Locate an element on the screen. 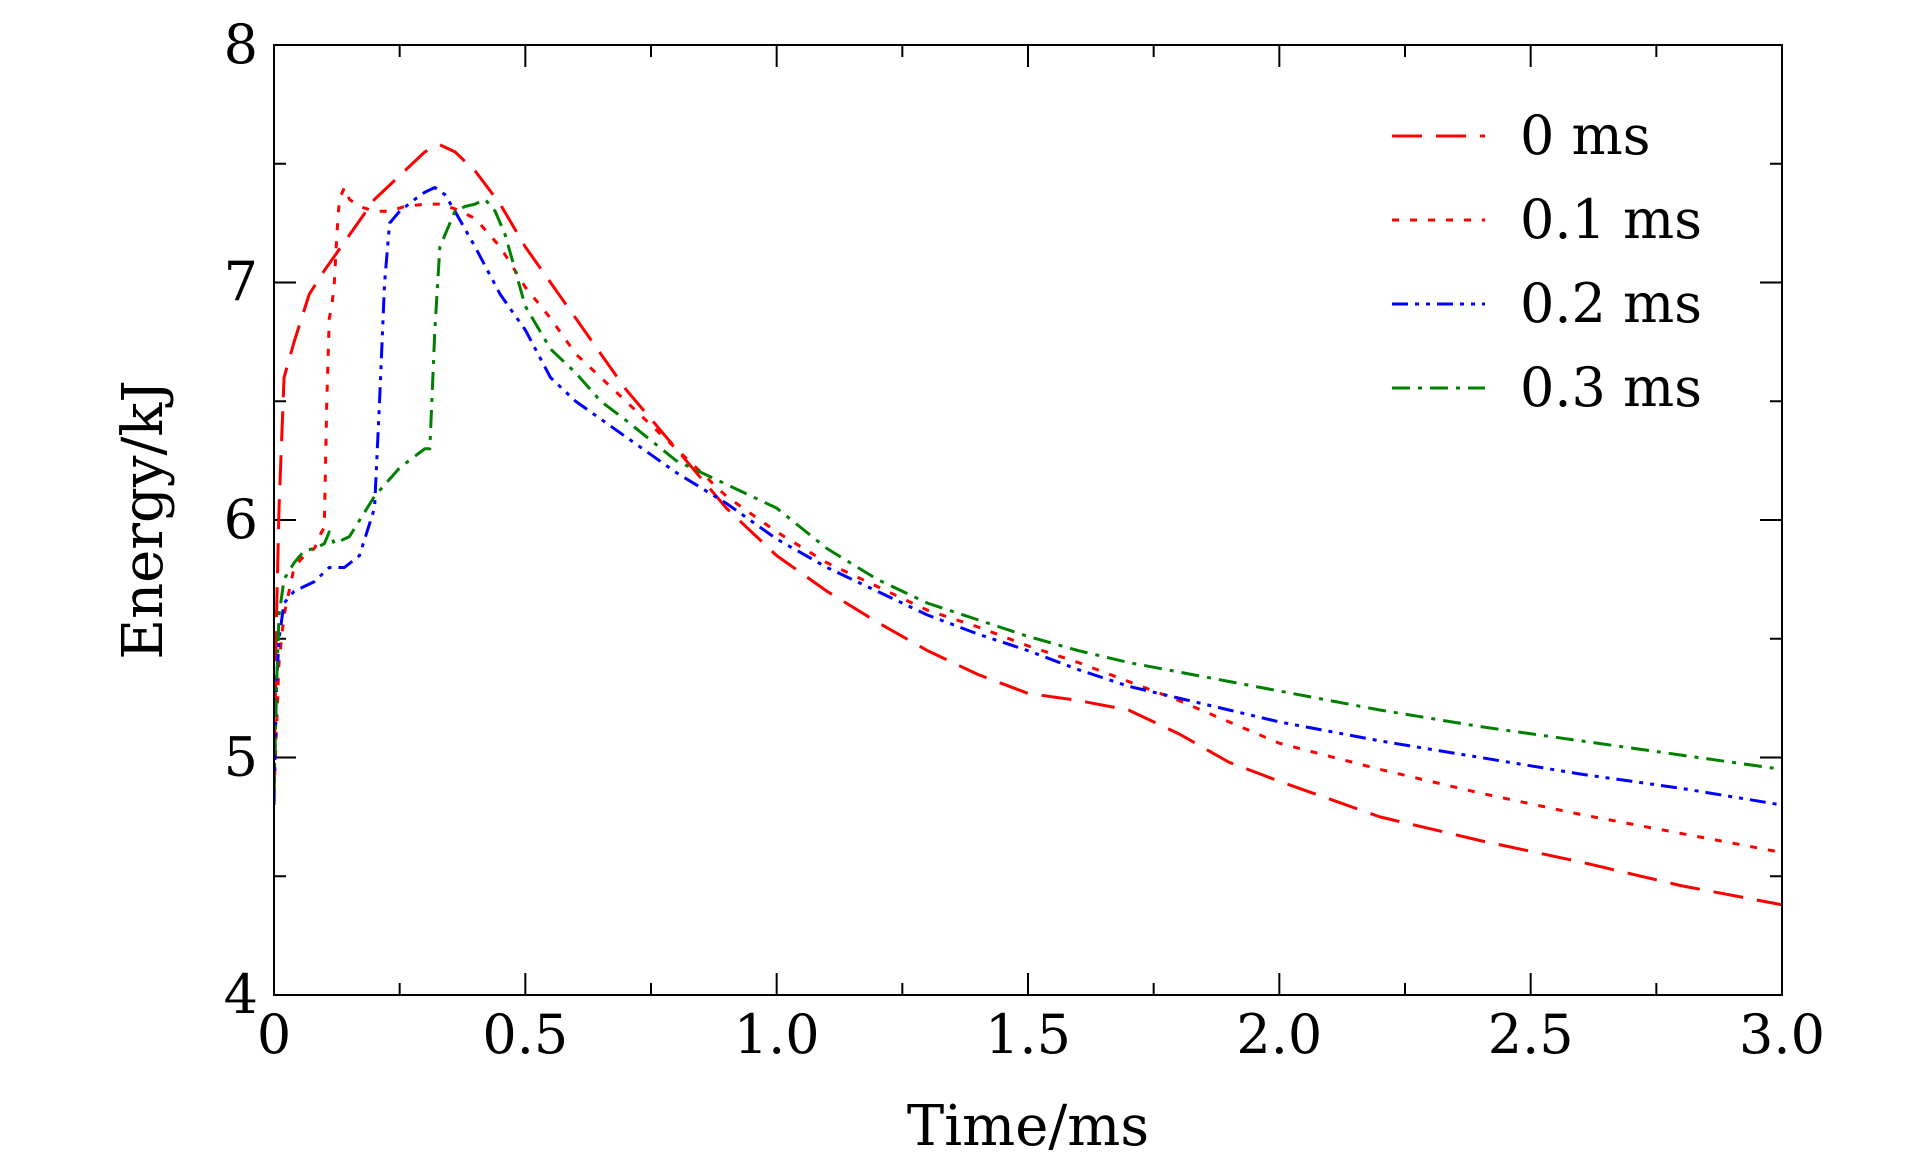 Image resolution: width=1923 pixels, height=1169 pixels. legend-label-2: 0.2 ms is located at coordinates (1611, 303).